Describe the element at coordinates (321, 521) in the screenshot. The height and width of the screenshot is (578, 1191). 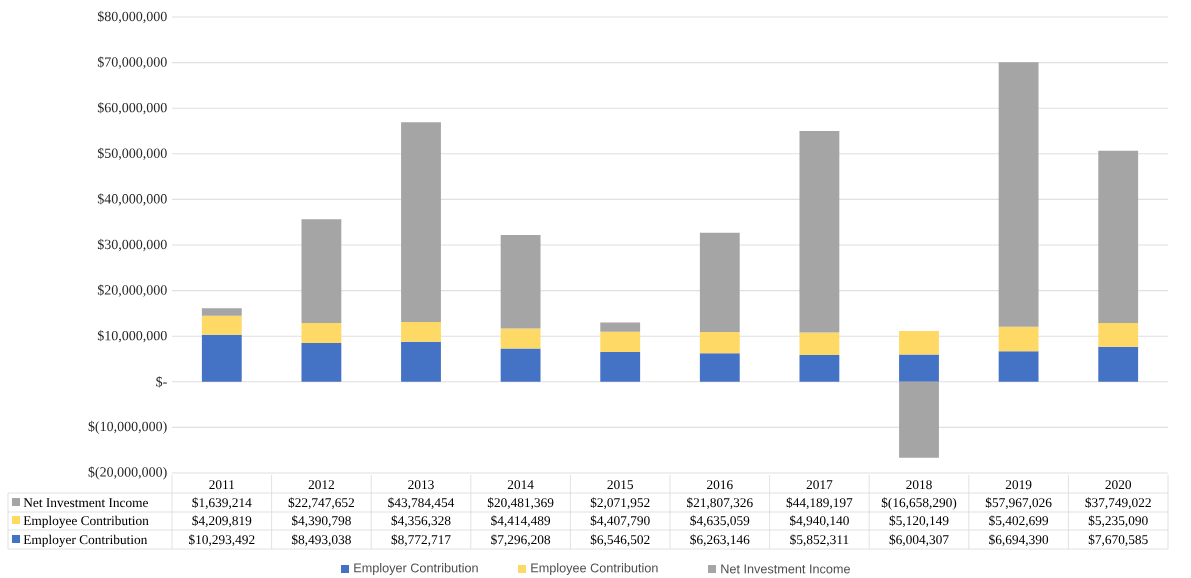
I see `data-label: $4,390,798` at that location.